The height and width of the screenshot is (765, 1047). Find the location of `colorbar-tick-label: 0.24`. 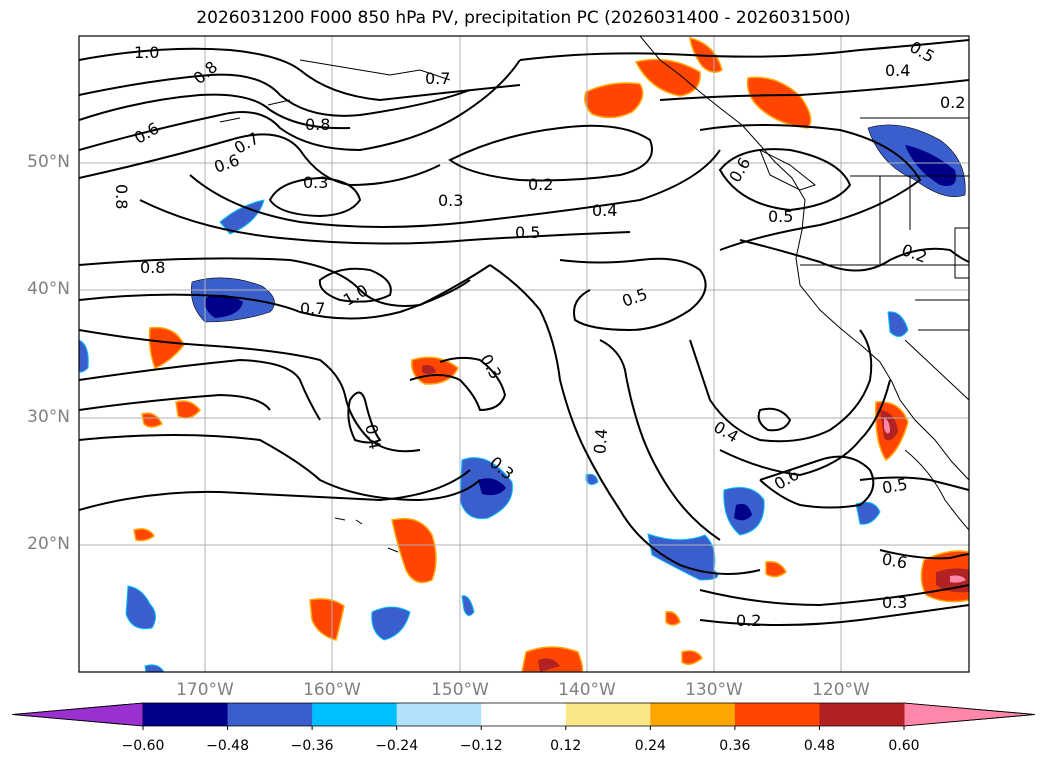

colorbar-tick-label: 0.24 is located at coordinates (650, 746).